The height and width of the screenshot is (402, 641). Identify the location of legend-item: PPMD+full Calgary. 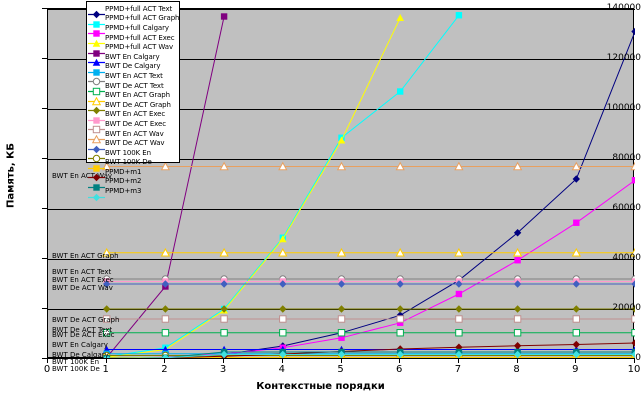
(133, 30).